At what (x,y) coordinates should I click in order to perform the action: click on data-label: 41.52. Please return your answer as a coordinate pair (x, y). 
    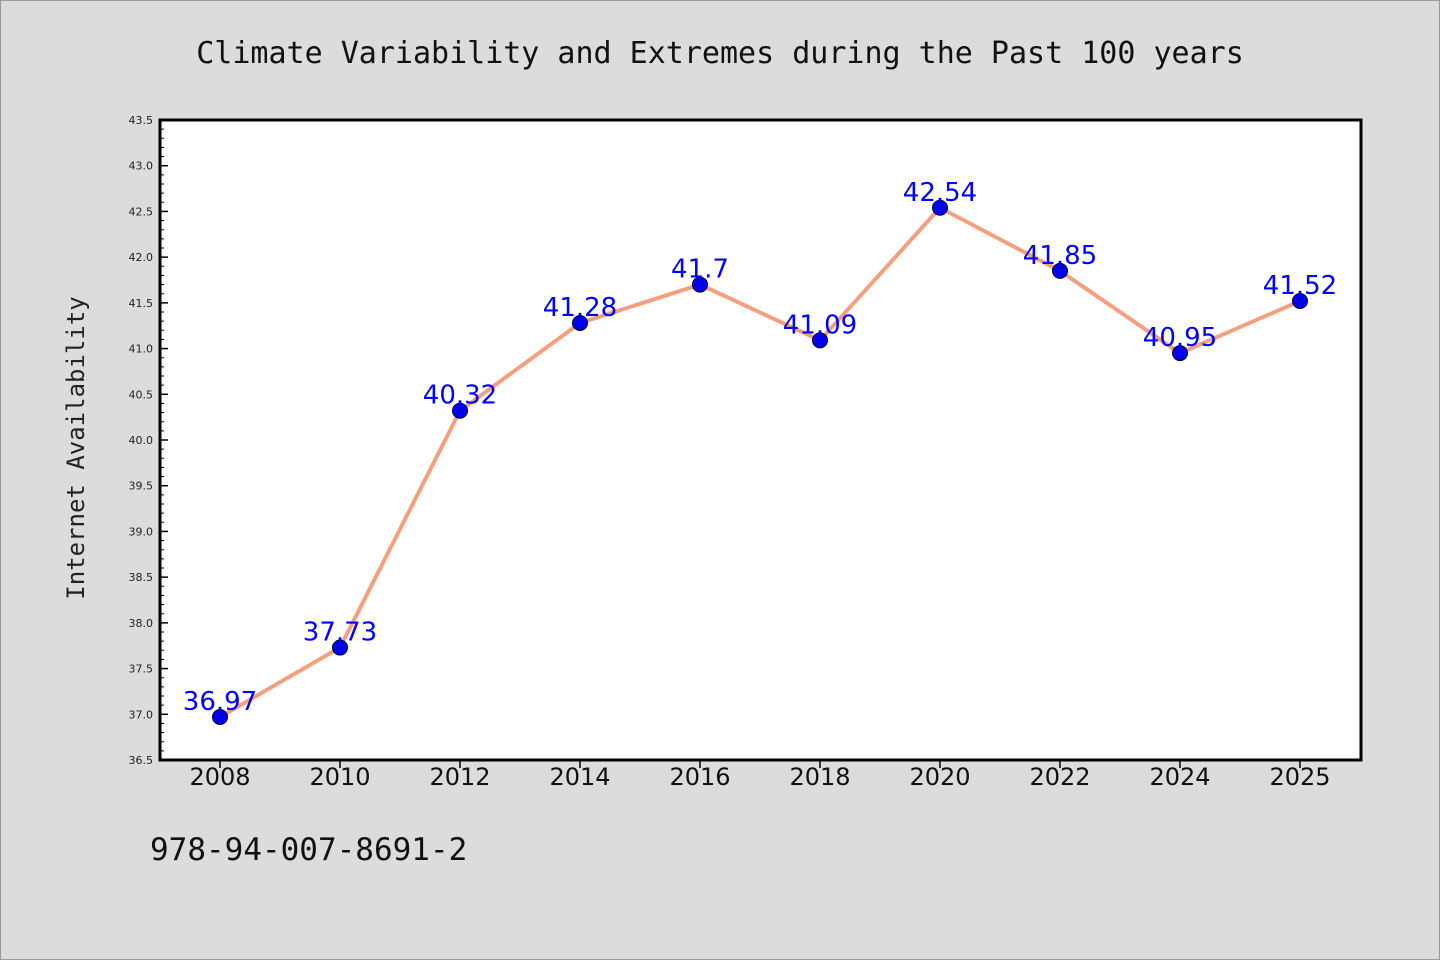
    Looking at the image, I should click on (1300, 286).